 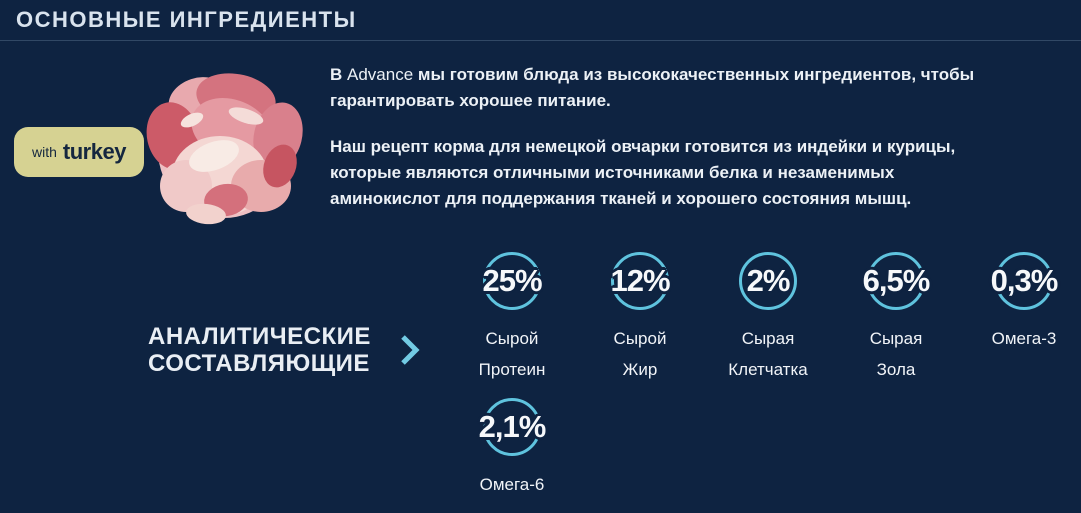 I want to click on stat-value: 12%, so click(x=640, y=280).